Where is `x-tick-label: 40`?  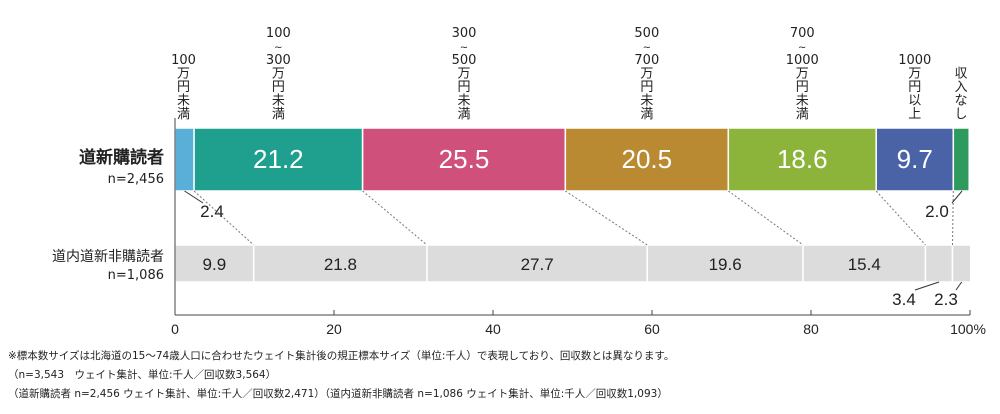 x-tick-label: 40 is located at coordinates (493, 329).